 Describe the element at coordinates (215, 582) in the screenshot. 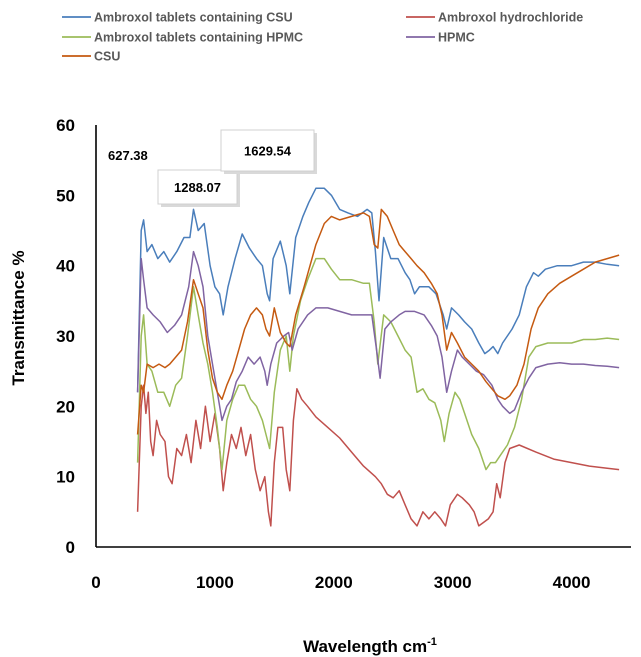

I see `x-tick-label: 1000` at that location.